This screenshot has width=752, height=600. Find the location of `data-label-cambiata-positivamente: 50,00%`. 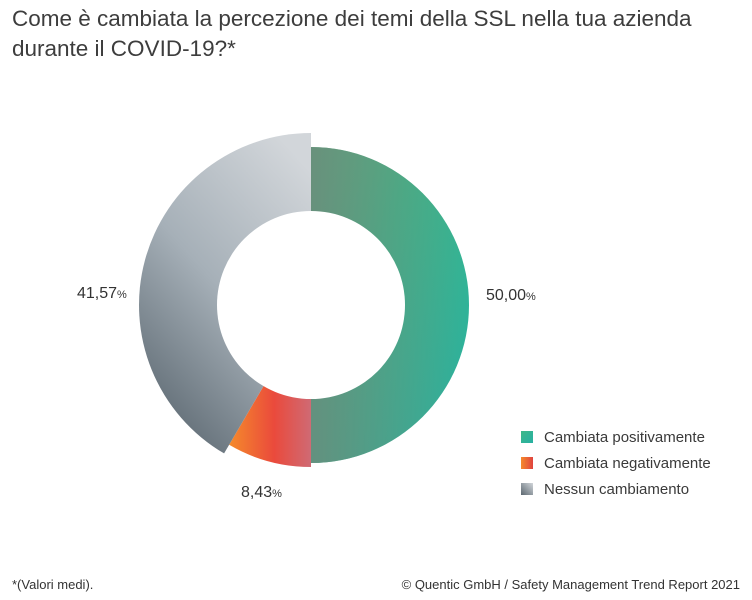

data-label-cambiata-positivamente: 50,00% is located at coordinates (511, 296).